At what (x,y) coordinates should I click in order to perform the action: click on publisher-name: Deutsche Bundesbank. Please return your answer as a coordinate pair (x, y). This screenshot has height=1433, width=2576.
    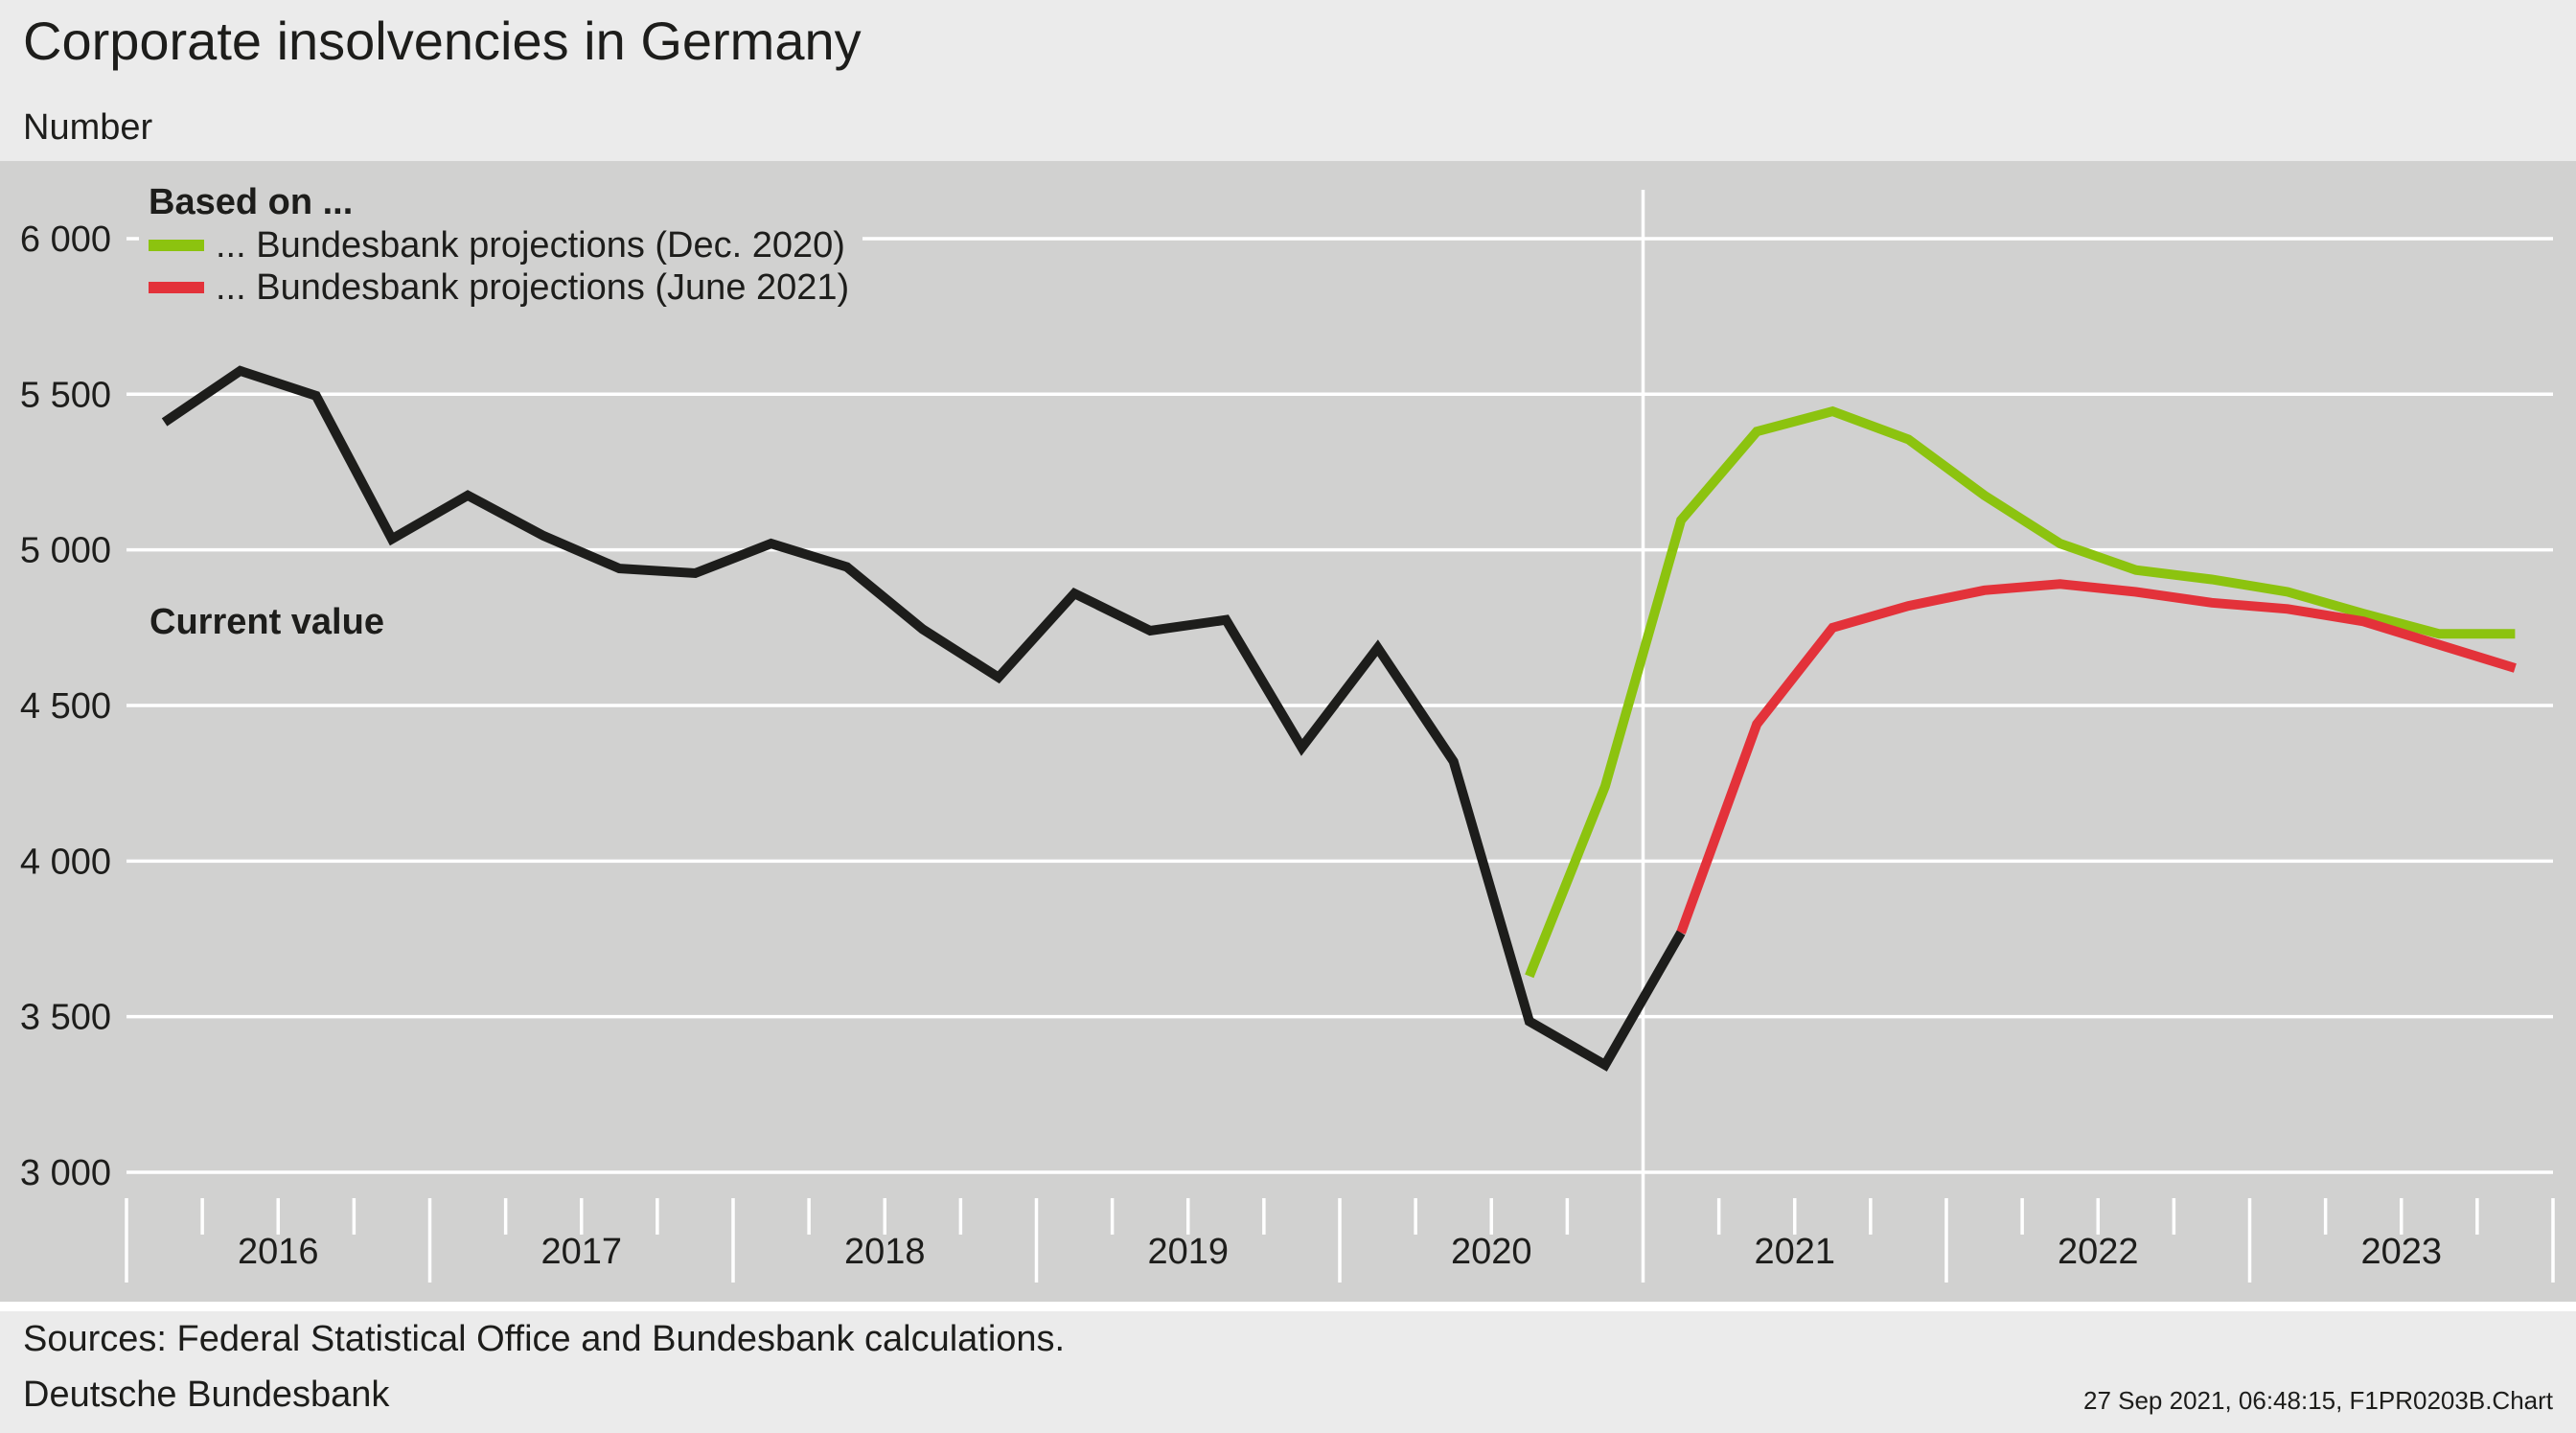
    Looking at the image, I should click on (206, 1395).